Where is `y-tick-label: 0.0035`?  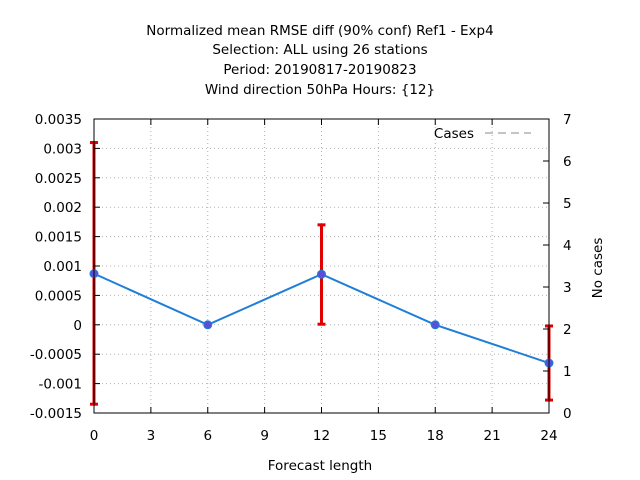
y-tick-label: 0.0035 is located at coordinates (58, 120).